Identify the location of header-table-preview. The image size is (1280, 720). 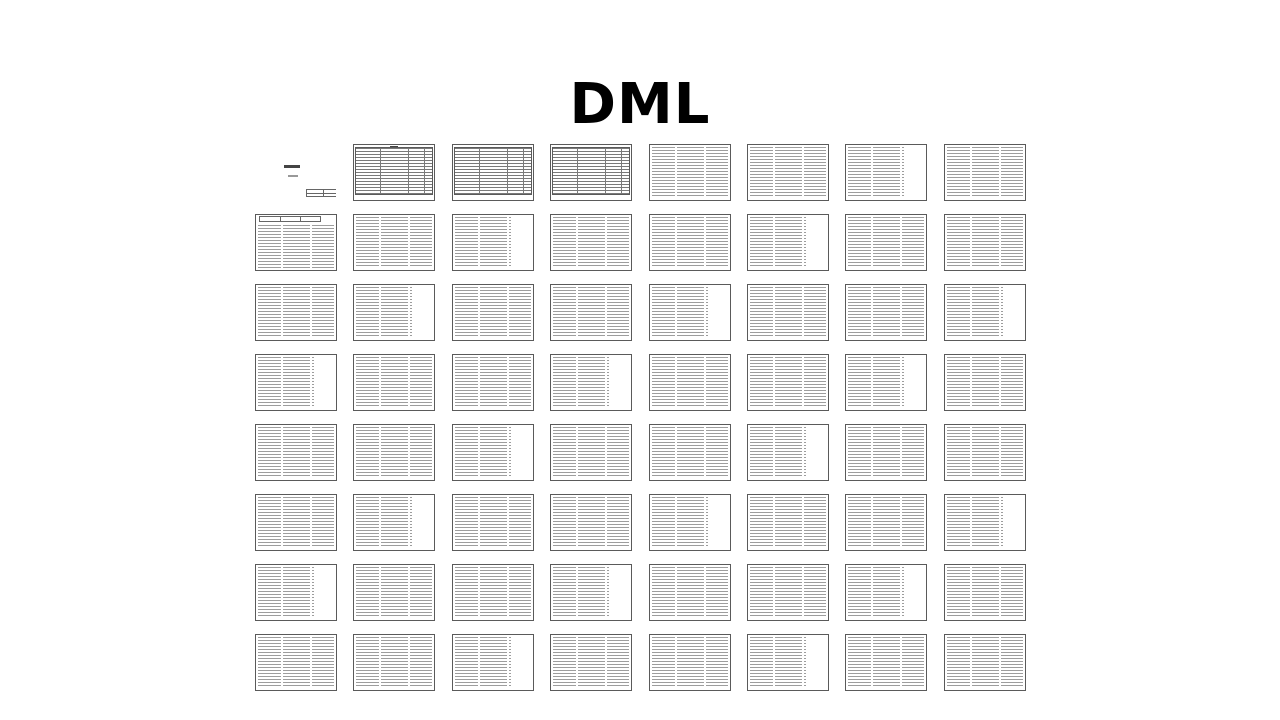
(290, 219).